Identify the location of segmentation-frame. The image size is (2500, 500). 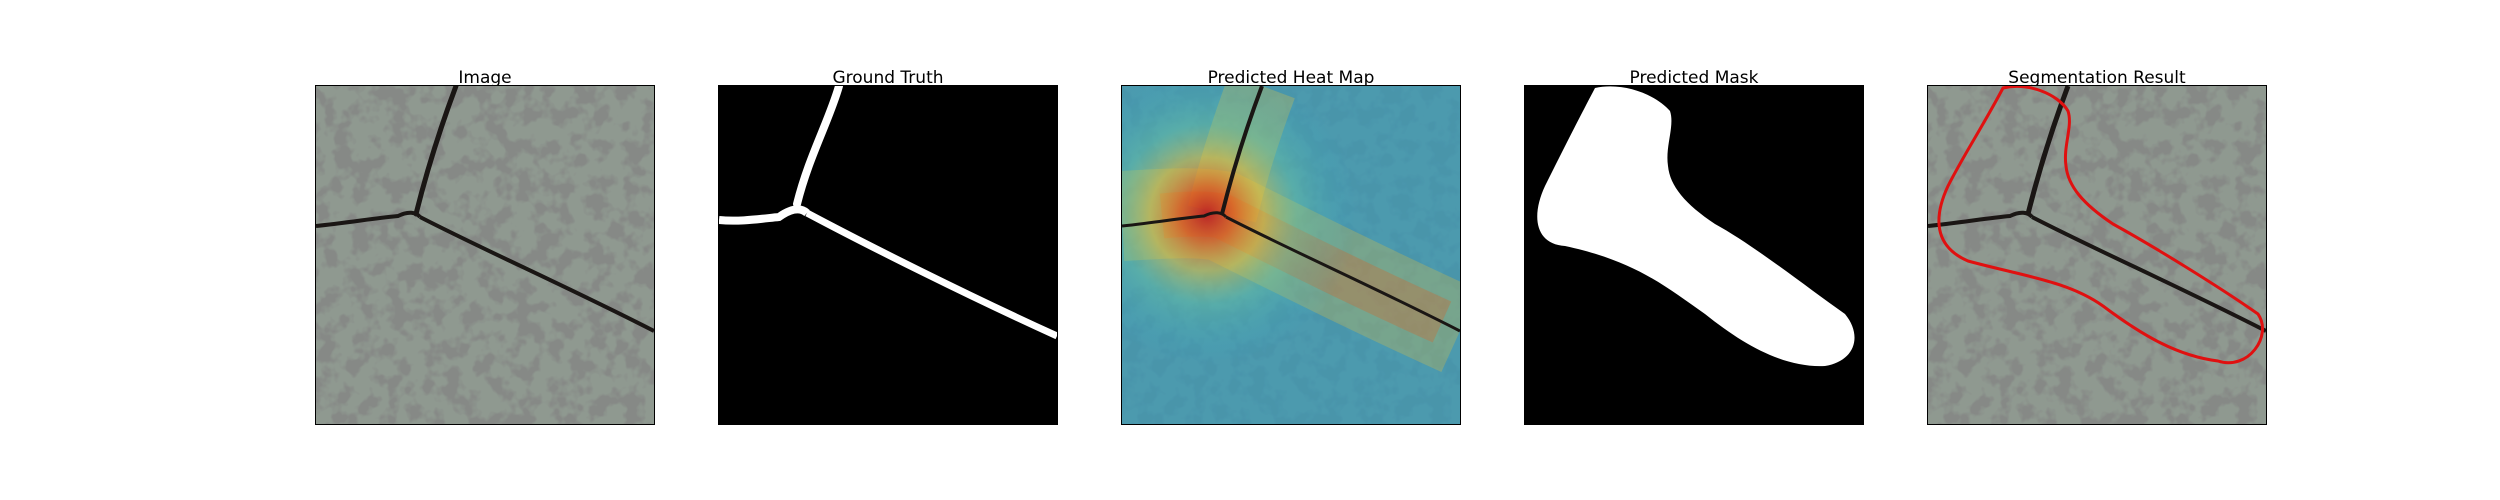
(2097, 255).